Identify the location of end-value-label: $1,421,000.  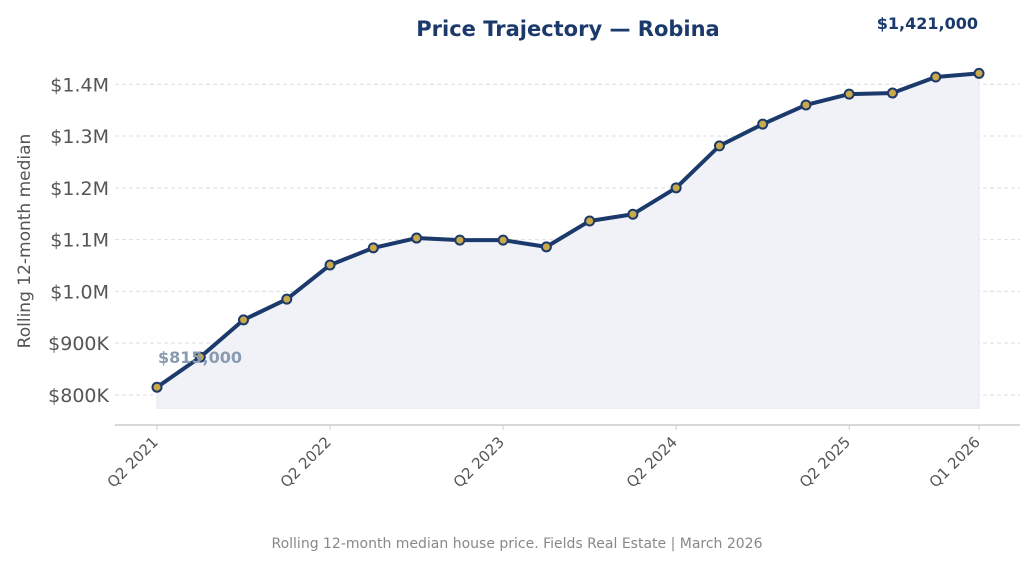
(927, 23).